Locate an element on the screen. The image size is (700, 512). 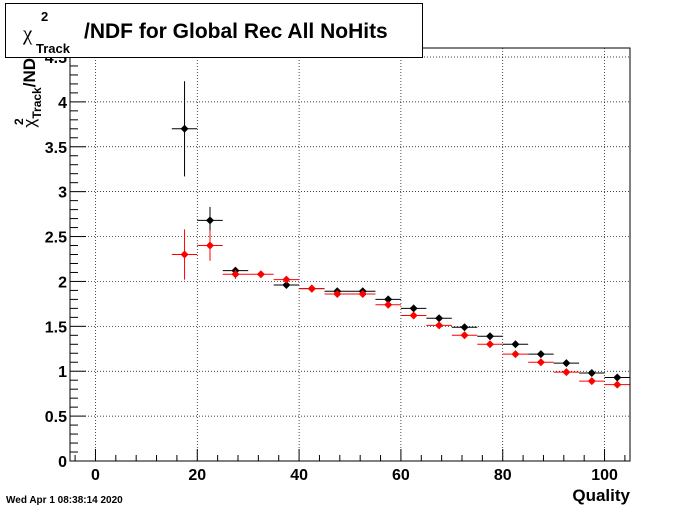
y-label-subscript: Track is located at coordinates (37, 103).